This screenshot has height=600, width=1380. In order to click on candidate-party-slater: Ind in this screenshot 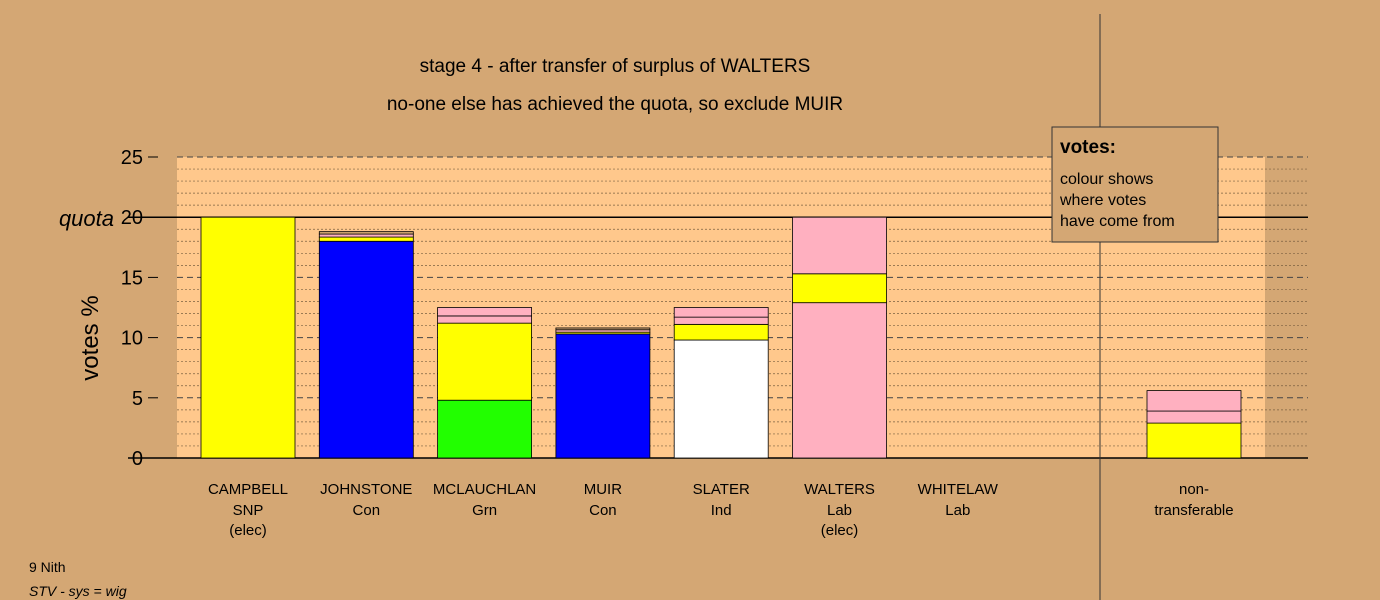, I will do `click(721, 510)`.